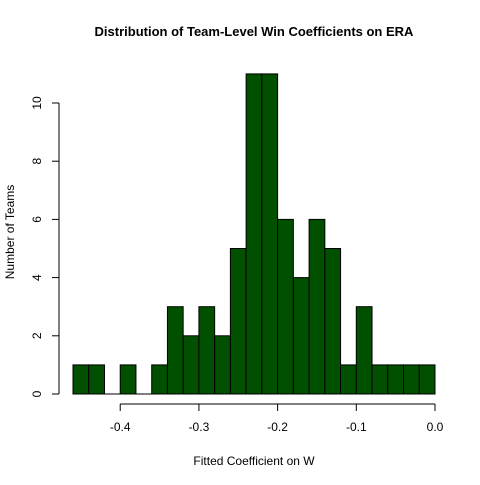 The image size is (480, 485). I want to click on y-tick-label: 10, so click(37, 103).